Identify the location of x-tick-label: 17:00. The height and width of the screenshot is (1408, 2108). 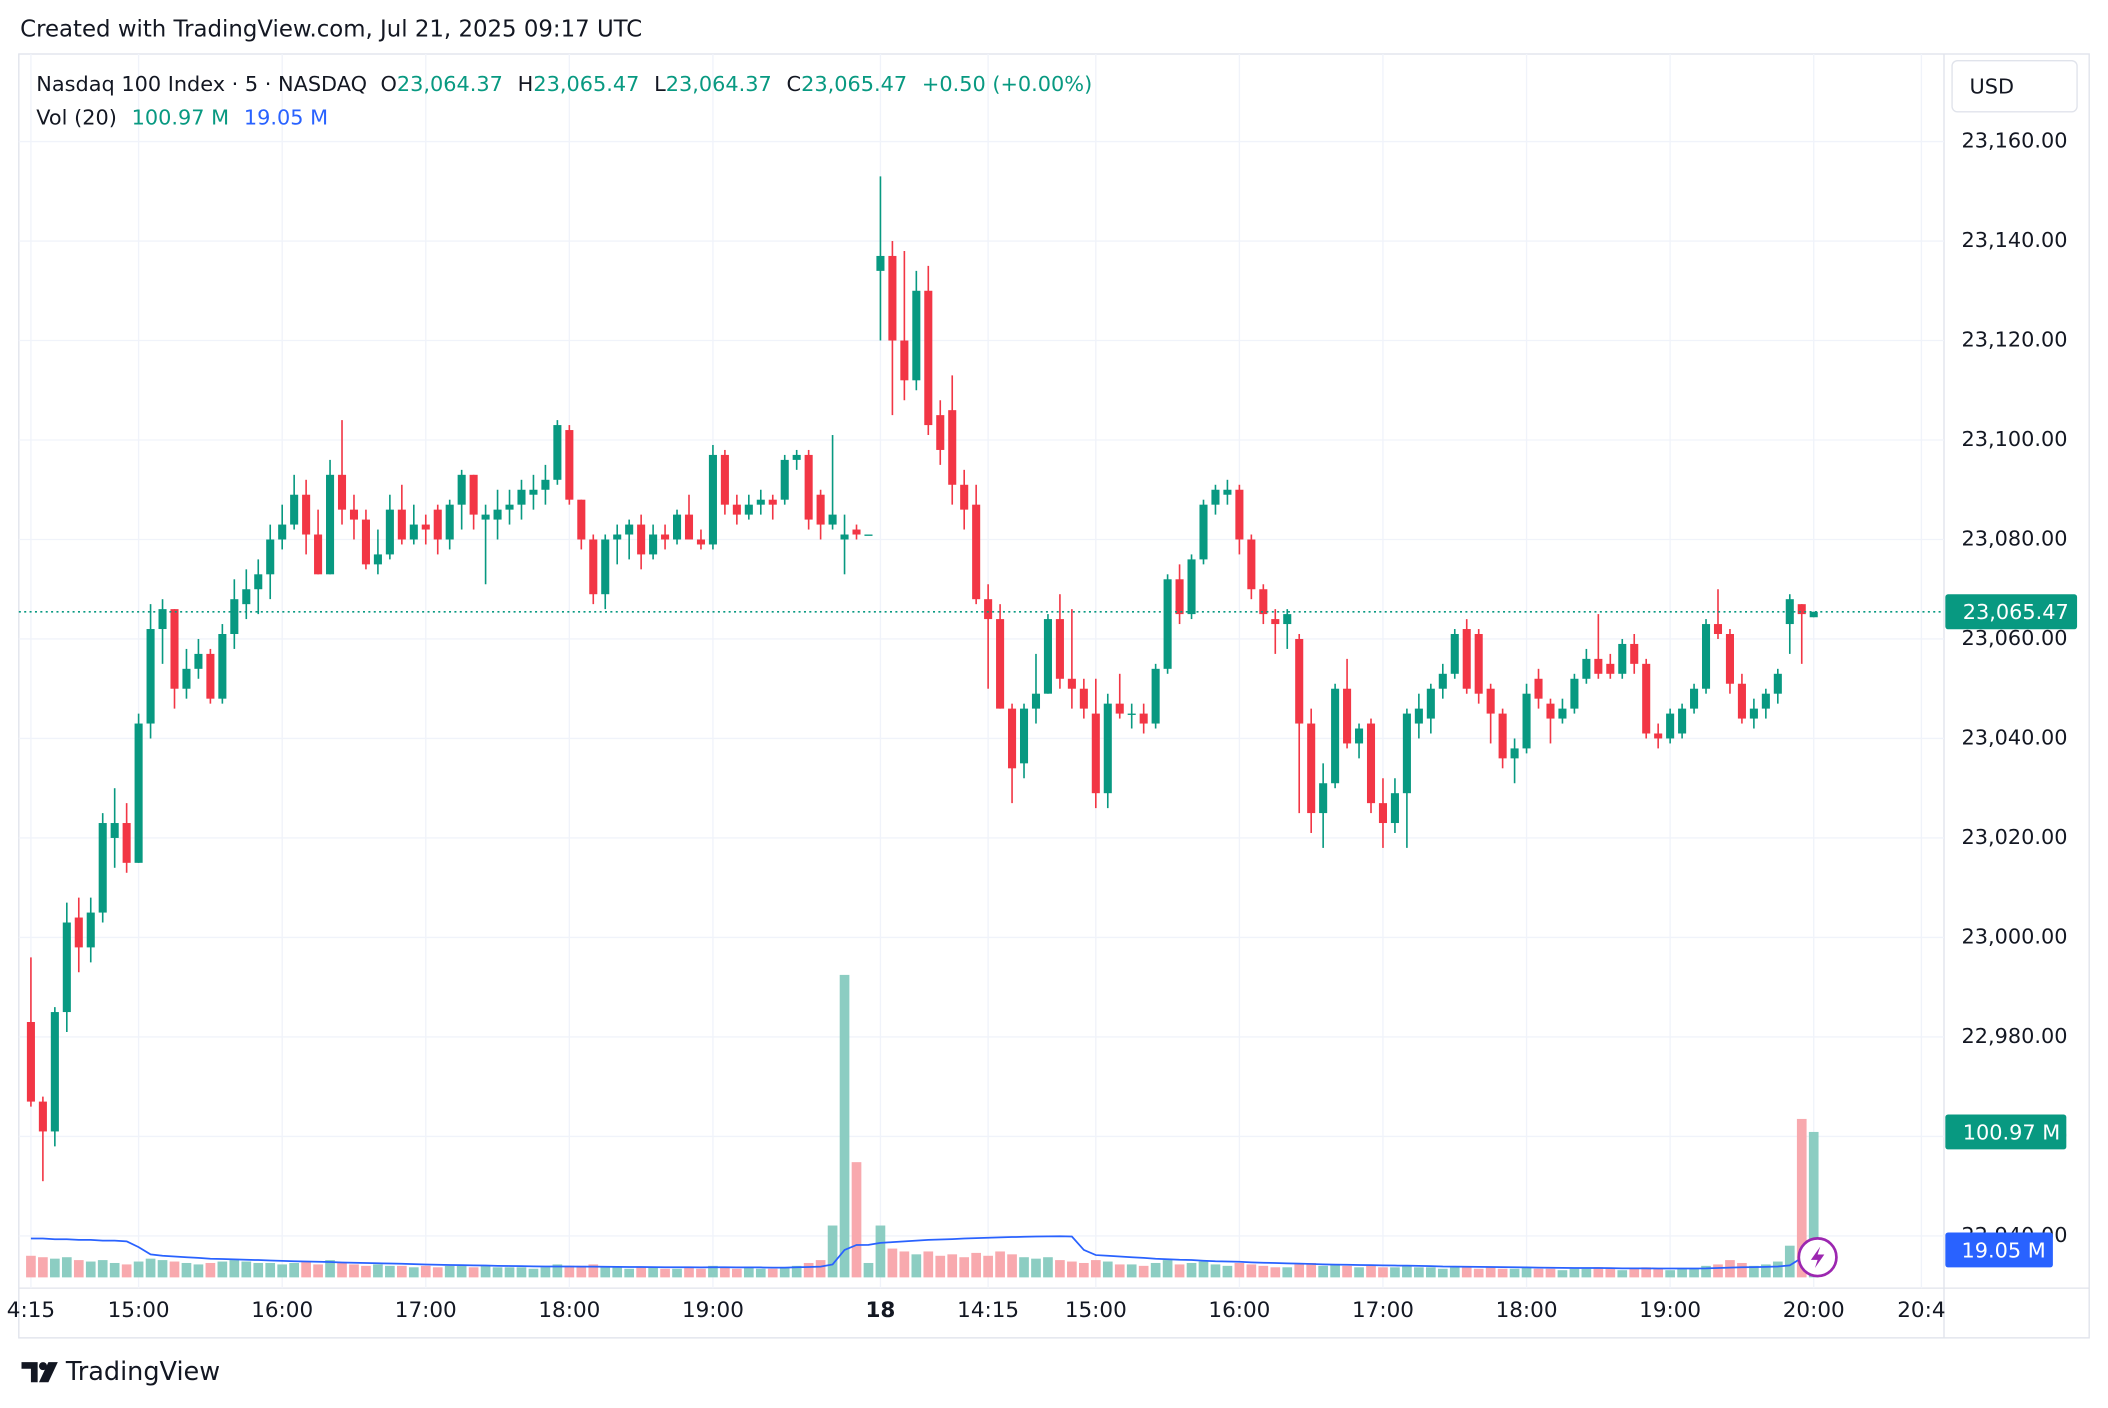
(1383, 1310).